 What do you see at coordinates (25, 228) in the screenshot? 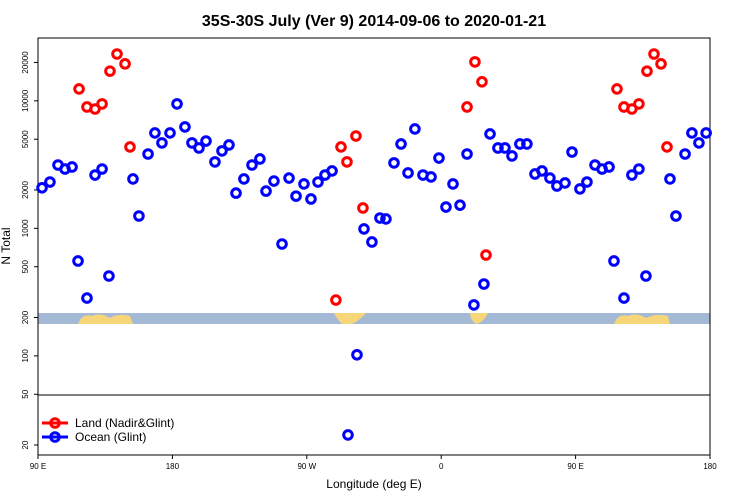
I see `y-tick-label: 1000` at bounding box center [25, 228].